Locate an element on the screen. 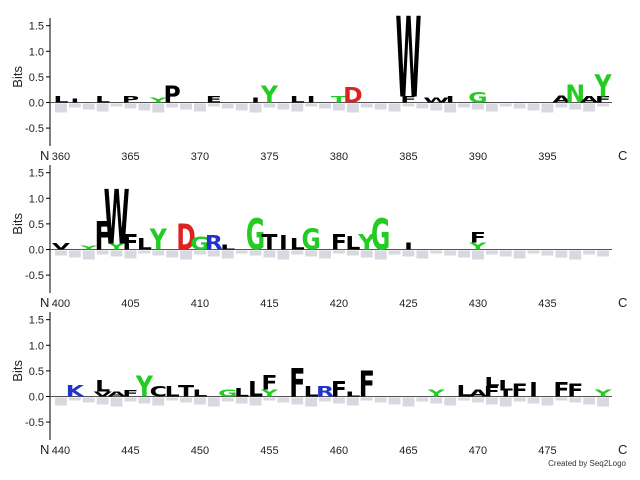 The image size is (640, 480). y-tick-label: 0.5 is located at coordinates (36, 225).